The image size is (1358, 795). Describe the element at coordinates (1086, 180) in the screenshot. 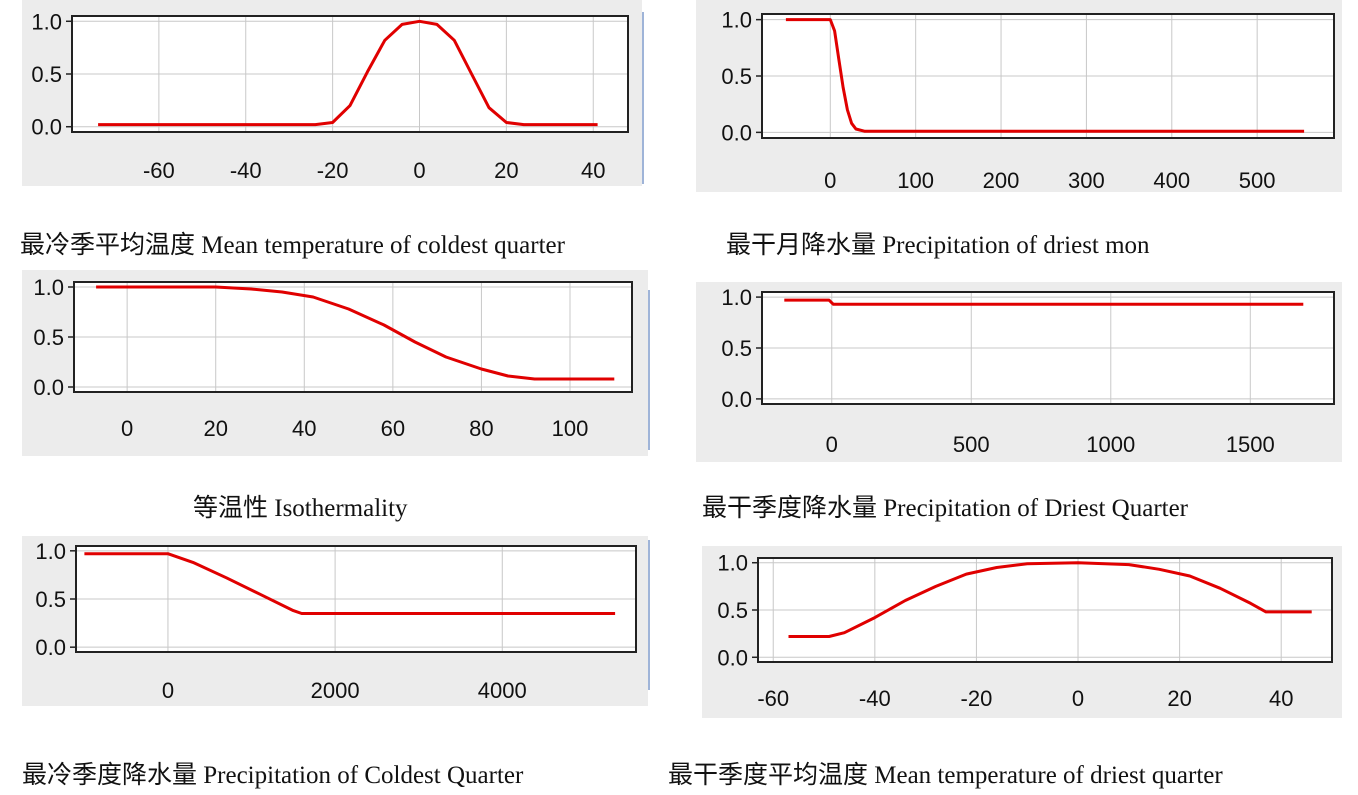

I see `x-tick-label: 300` at that location.